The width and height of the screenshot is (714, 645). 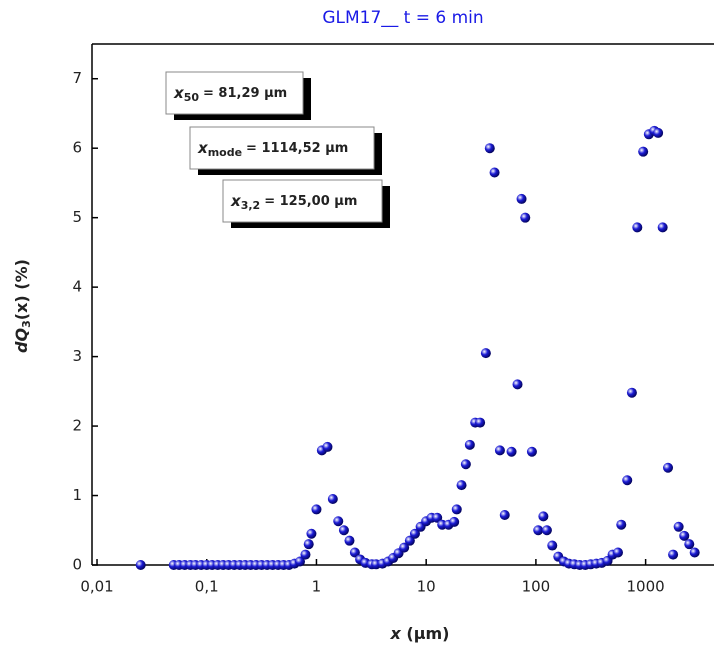 What do you see at coordinates (77, 495) in the screenshot?
I see `y-tick-label: 1` at bounding box center [77, 495].